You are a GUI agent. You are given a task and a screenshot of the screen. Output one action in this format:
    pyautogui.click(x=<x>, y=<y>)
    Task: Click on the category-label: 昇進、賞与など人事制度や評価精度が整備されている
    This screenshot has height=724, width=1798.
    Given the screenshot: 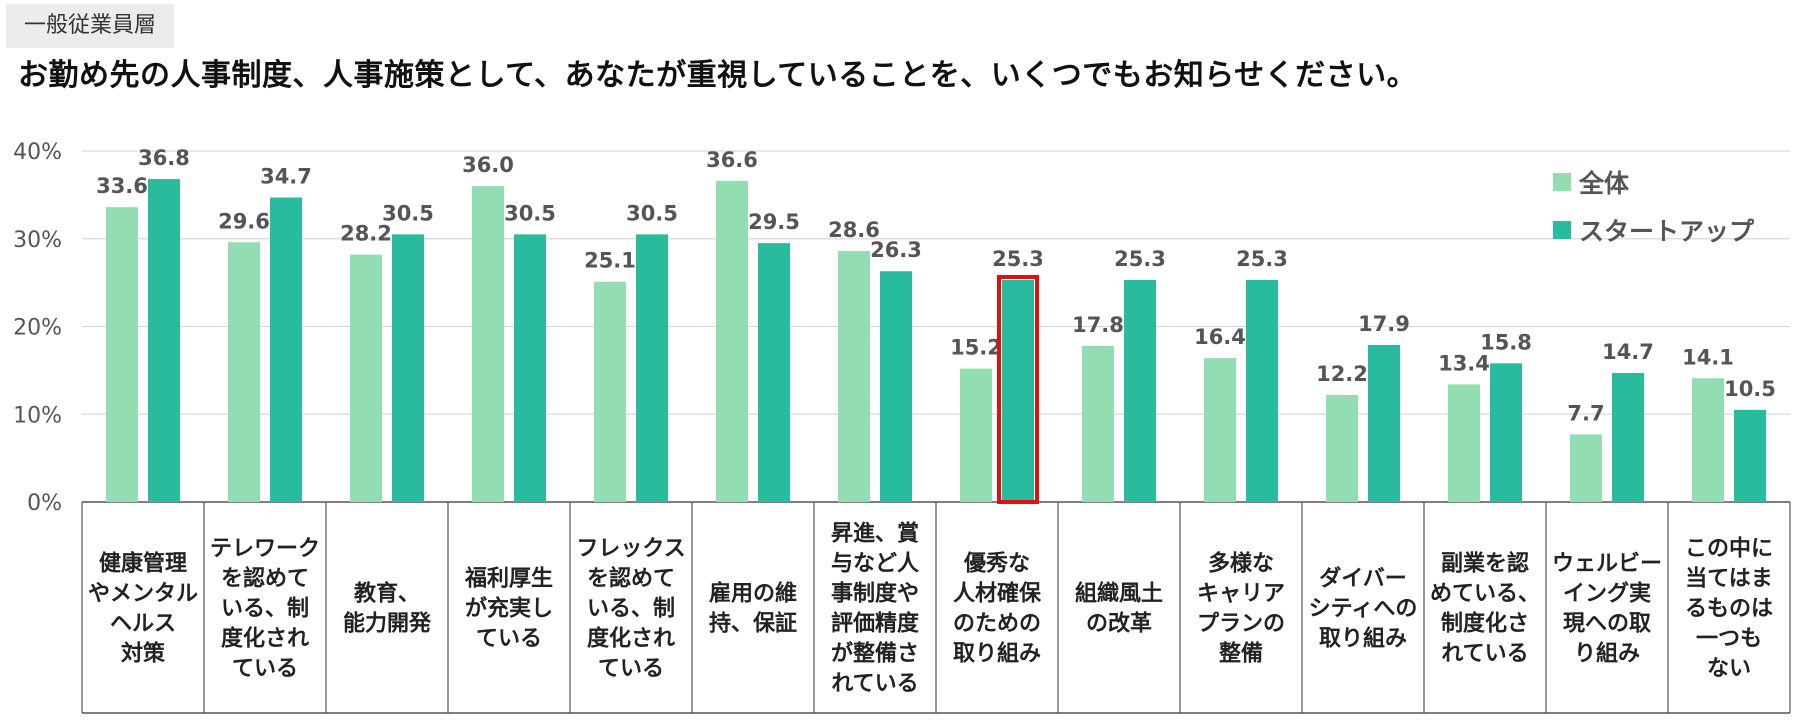 What is the action you would take?
    pyautogui.click(x=875, y=609)
    